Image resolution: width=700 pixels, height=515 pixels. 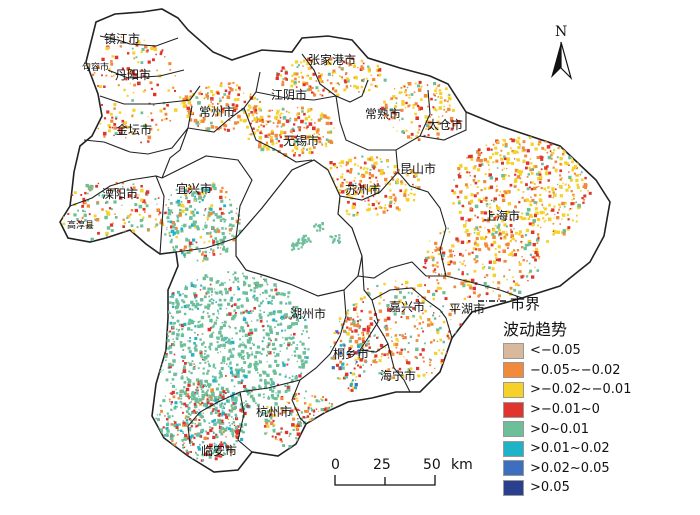 I want to click on city-label-shanghai: 上海市, so click(x=502, y=215).